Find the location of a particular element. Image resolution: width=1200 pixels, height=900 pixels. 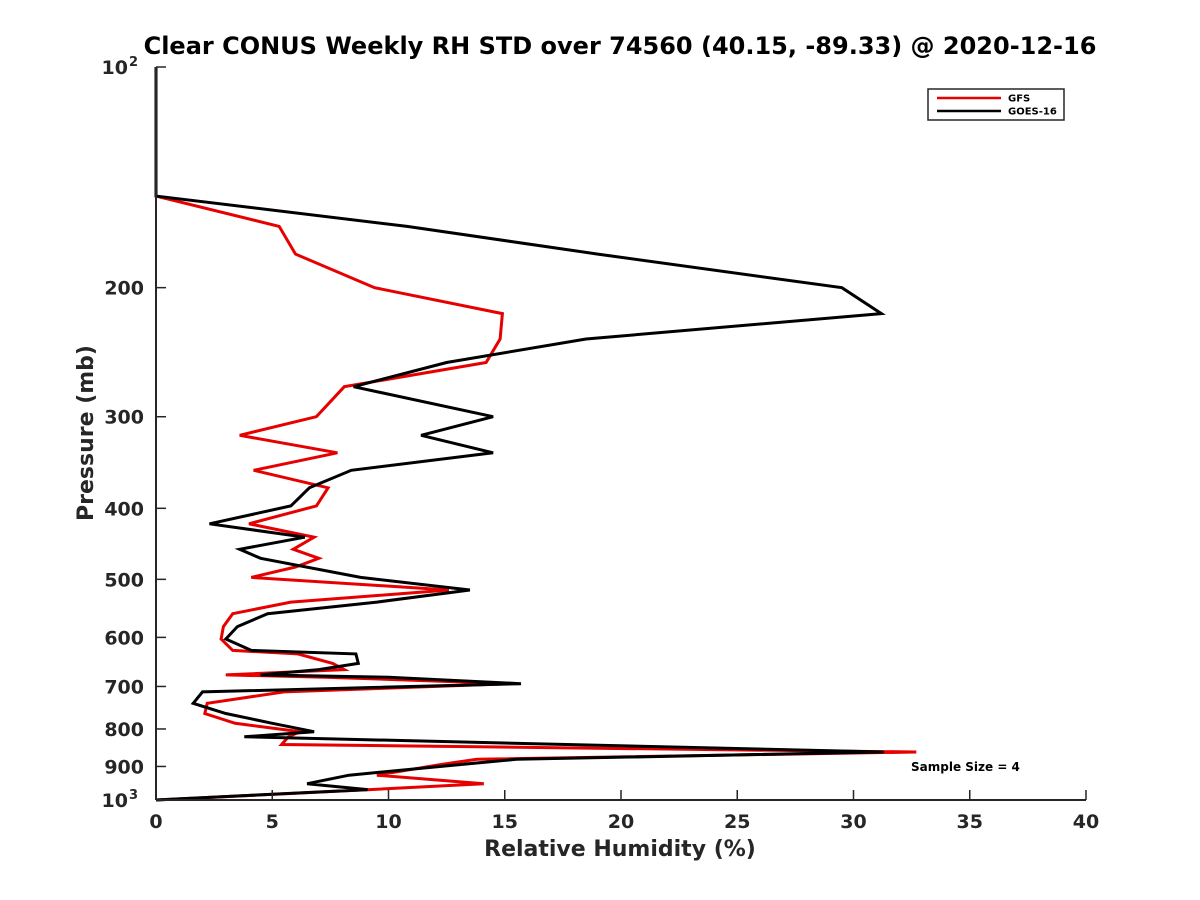

y-tick-exponent: 3 is located at coordinates (133, 795).